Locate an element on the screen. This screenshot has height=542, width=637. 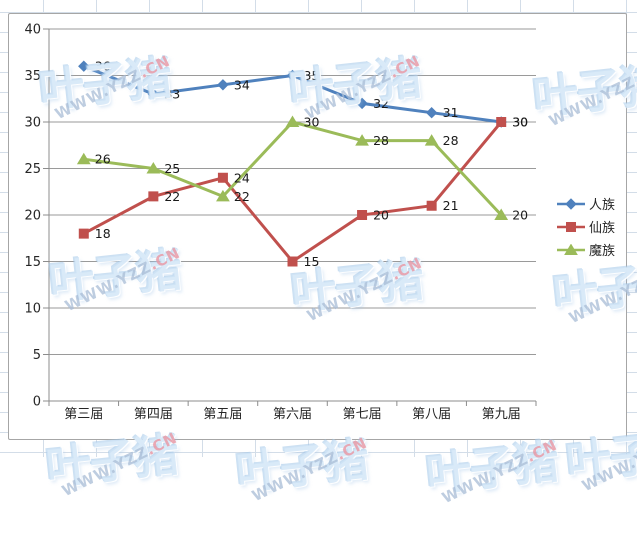
y-axis-label: 10 is located at coordinates (32, 309).